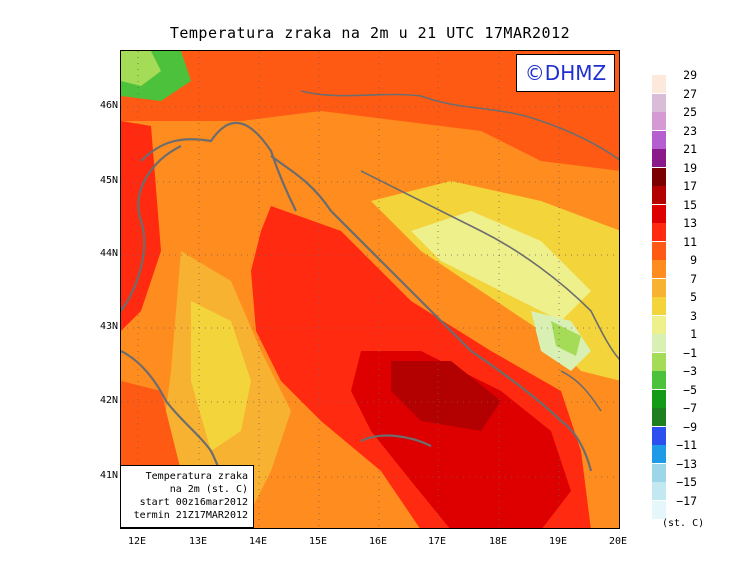 The image size is (740, 582). What do you see at coordinates (690, 426) in the screenshot?
I see `legend-label: −9` at bounding box center [690, 426].